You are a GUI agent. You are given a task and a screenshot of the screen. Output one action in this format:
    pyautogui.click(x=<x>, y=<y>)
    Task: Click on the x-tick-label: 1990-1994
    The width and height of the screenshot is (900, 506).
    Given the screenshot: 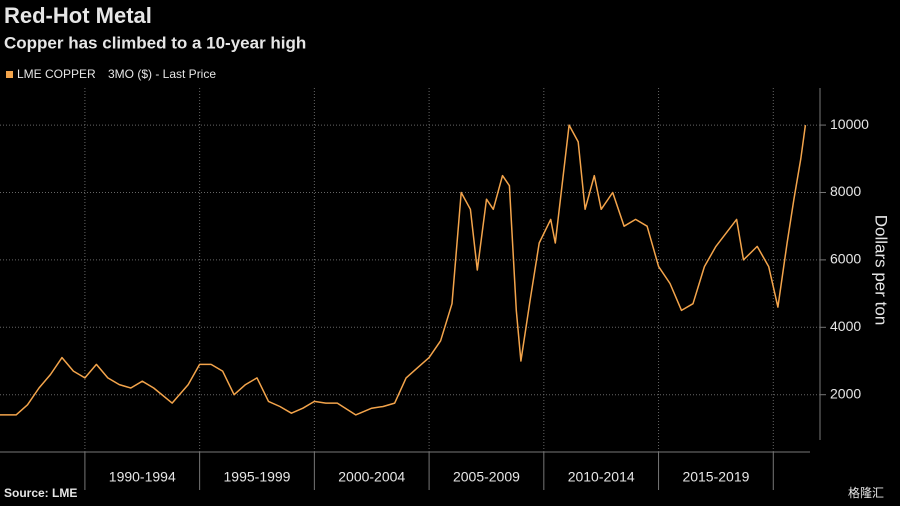 What is the action you would take?
    pyautogui.click(x=142, y=477)
    